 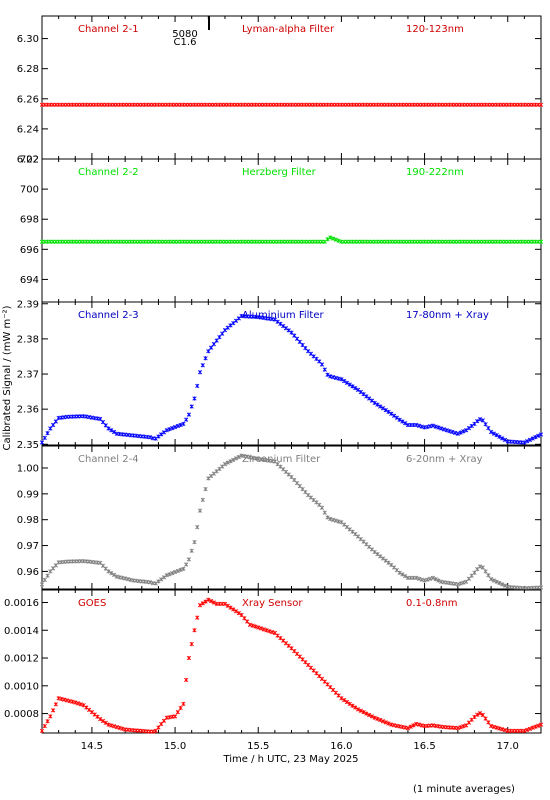 What do you see at coordinates (108, 315) in the screenshot?
I see `channel-label: Channel 2-3` at bounding box center [108, 315].